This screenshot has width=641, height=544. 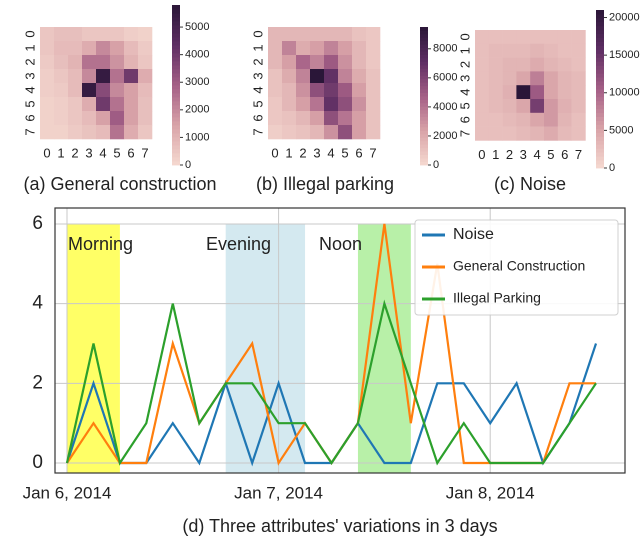 I want to click on legend-label: Illegal Parking, so click(x=497, y=298).